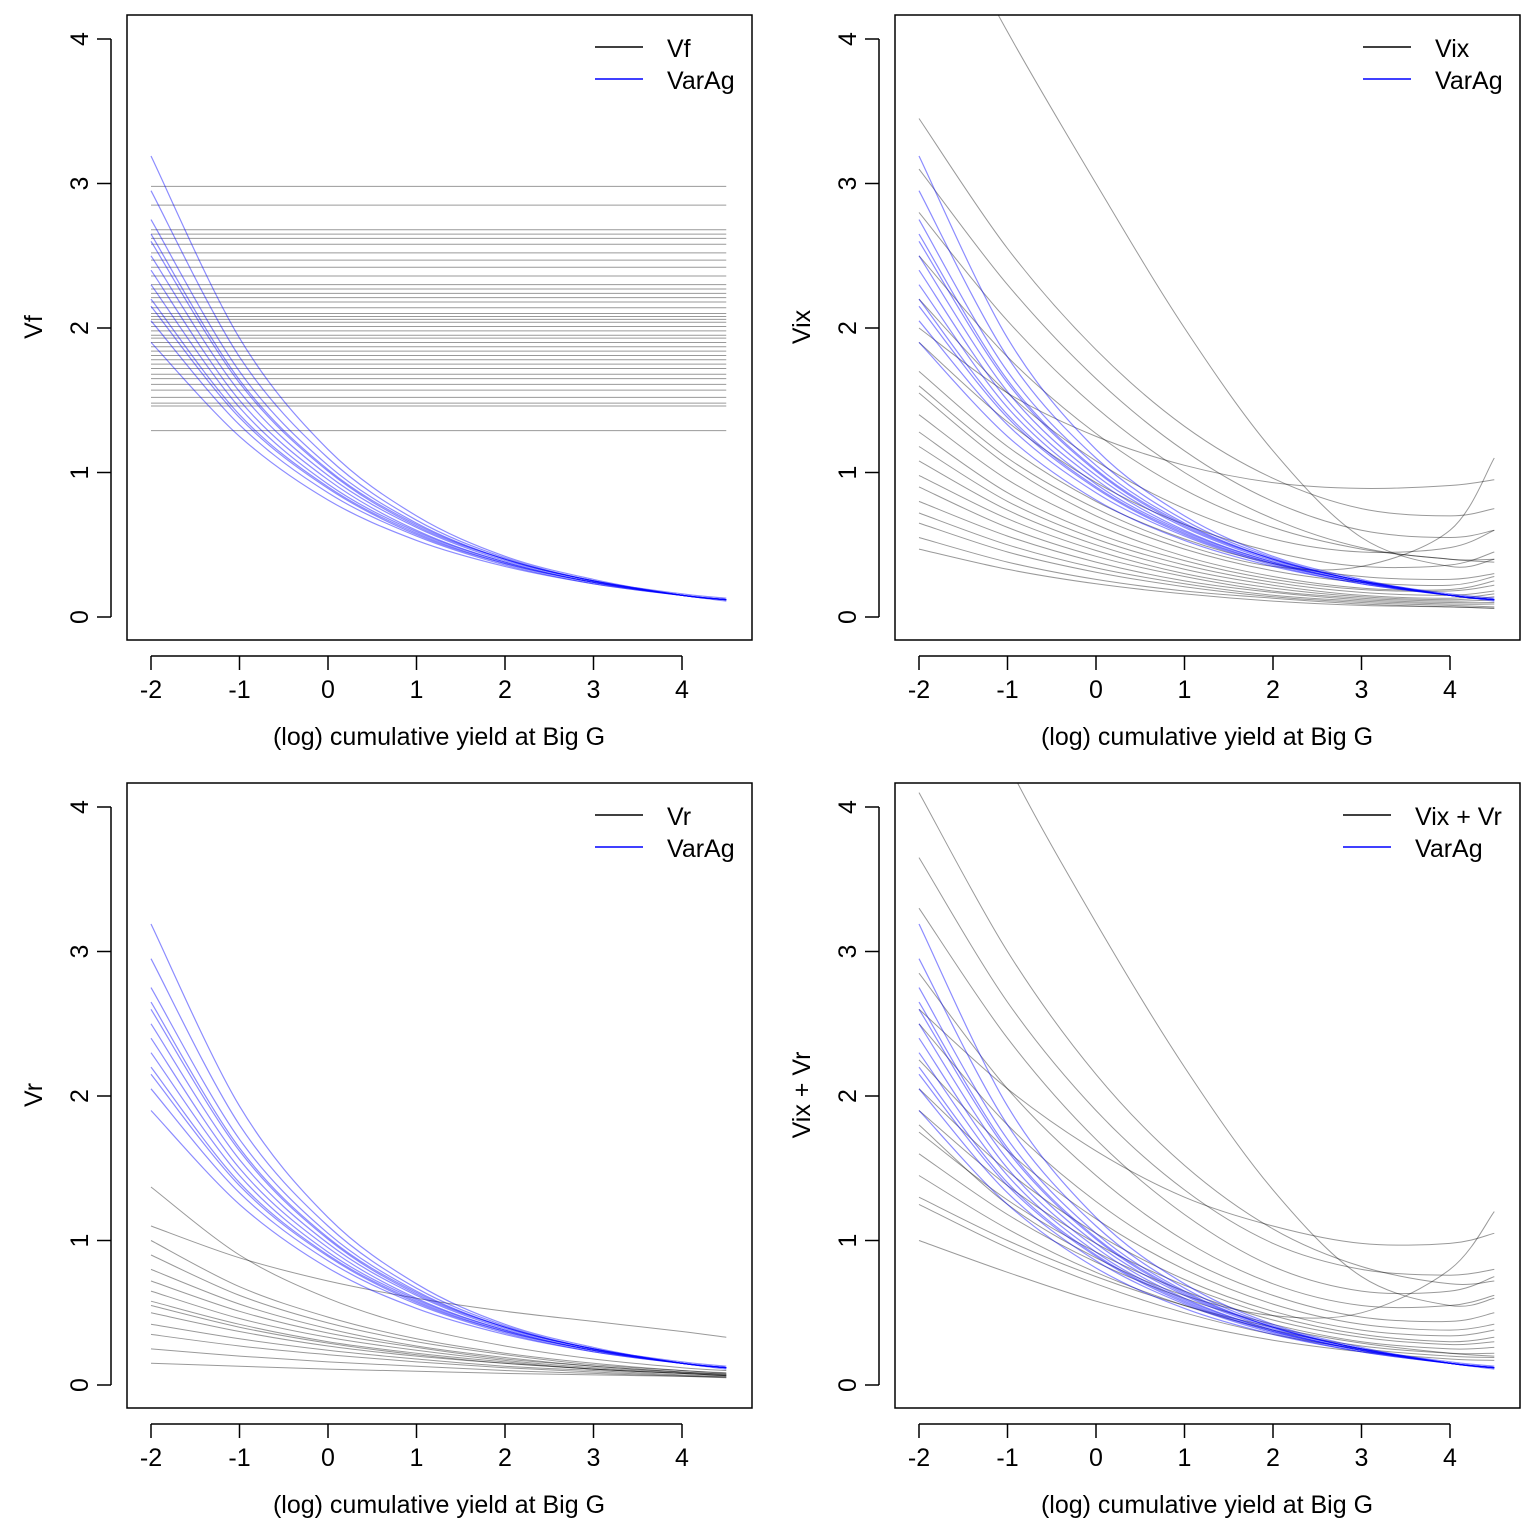  I want to click on legend-label-primary: Vr, so click(679, 817).